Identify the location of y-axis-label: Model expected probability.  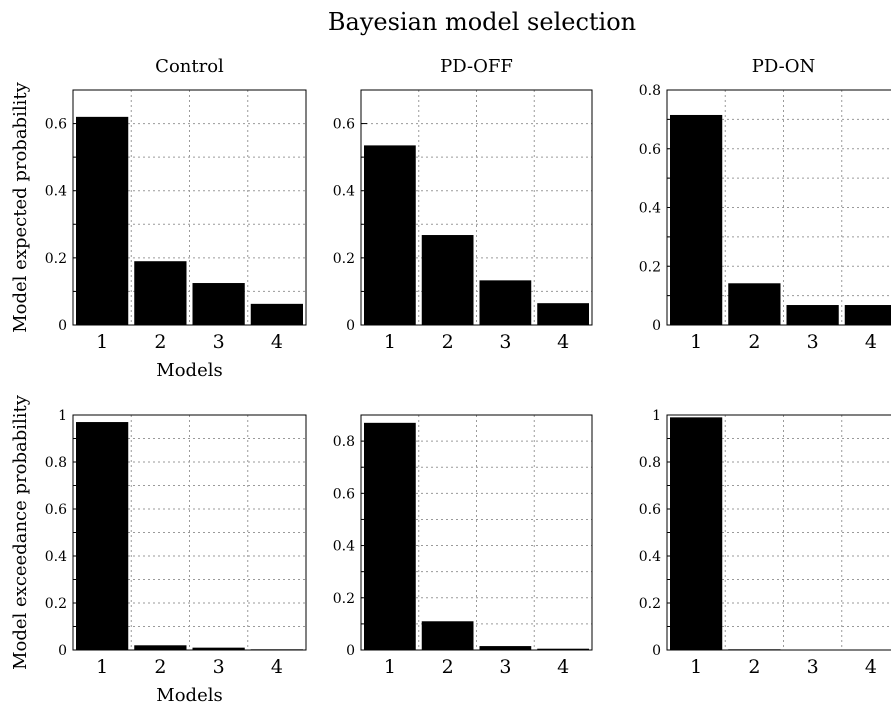
(20, 206).